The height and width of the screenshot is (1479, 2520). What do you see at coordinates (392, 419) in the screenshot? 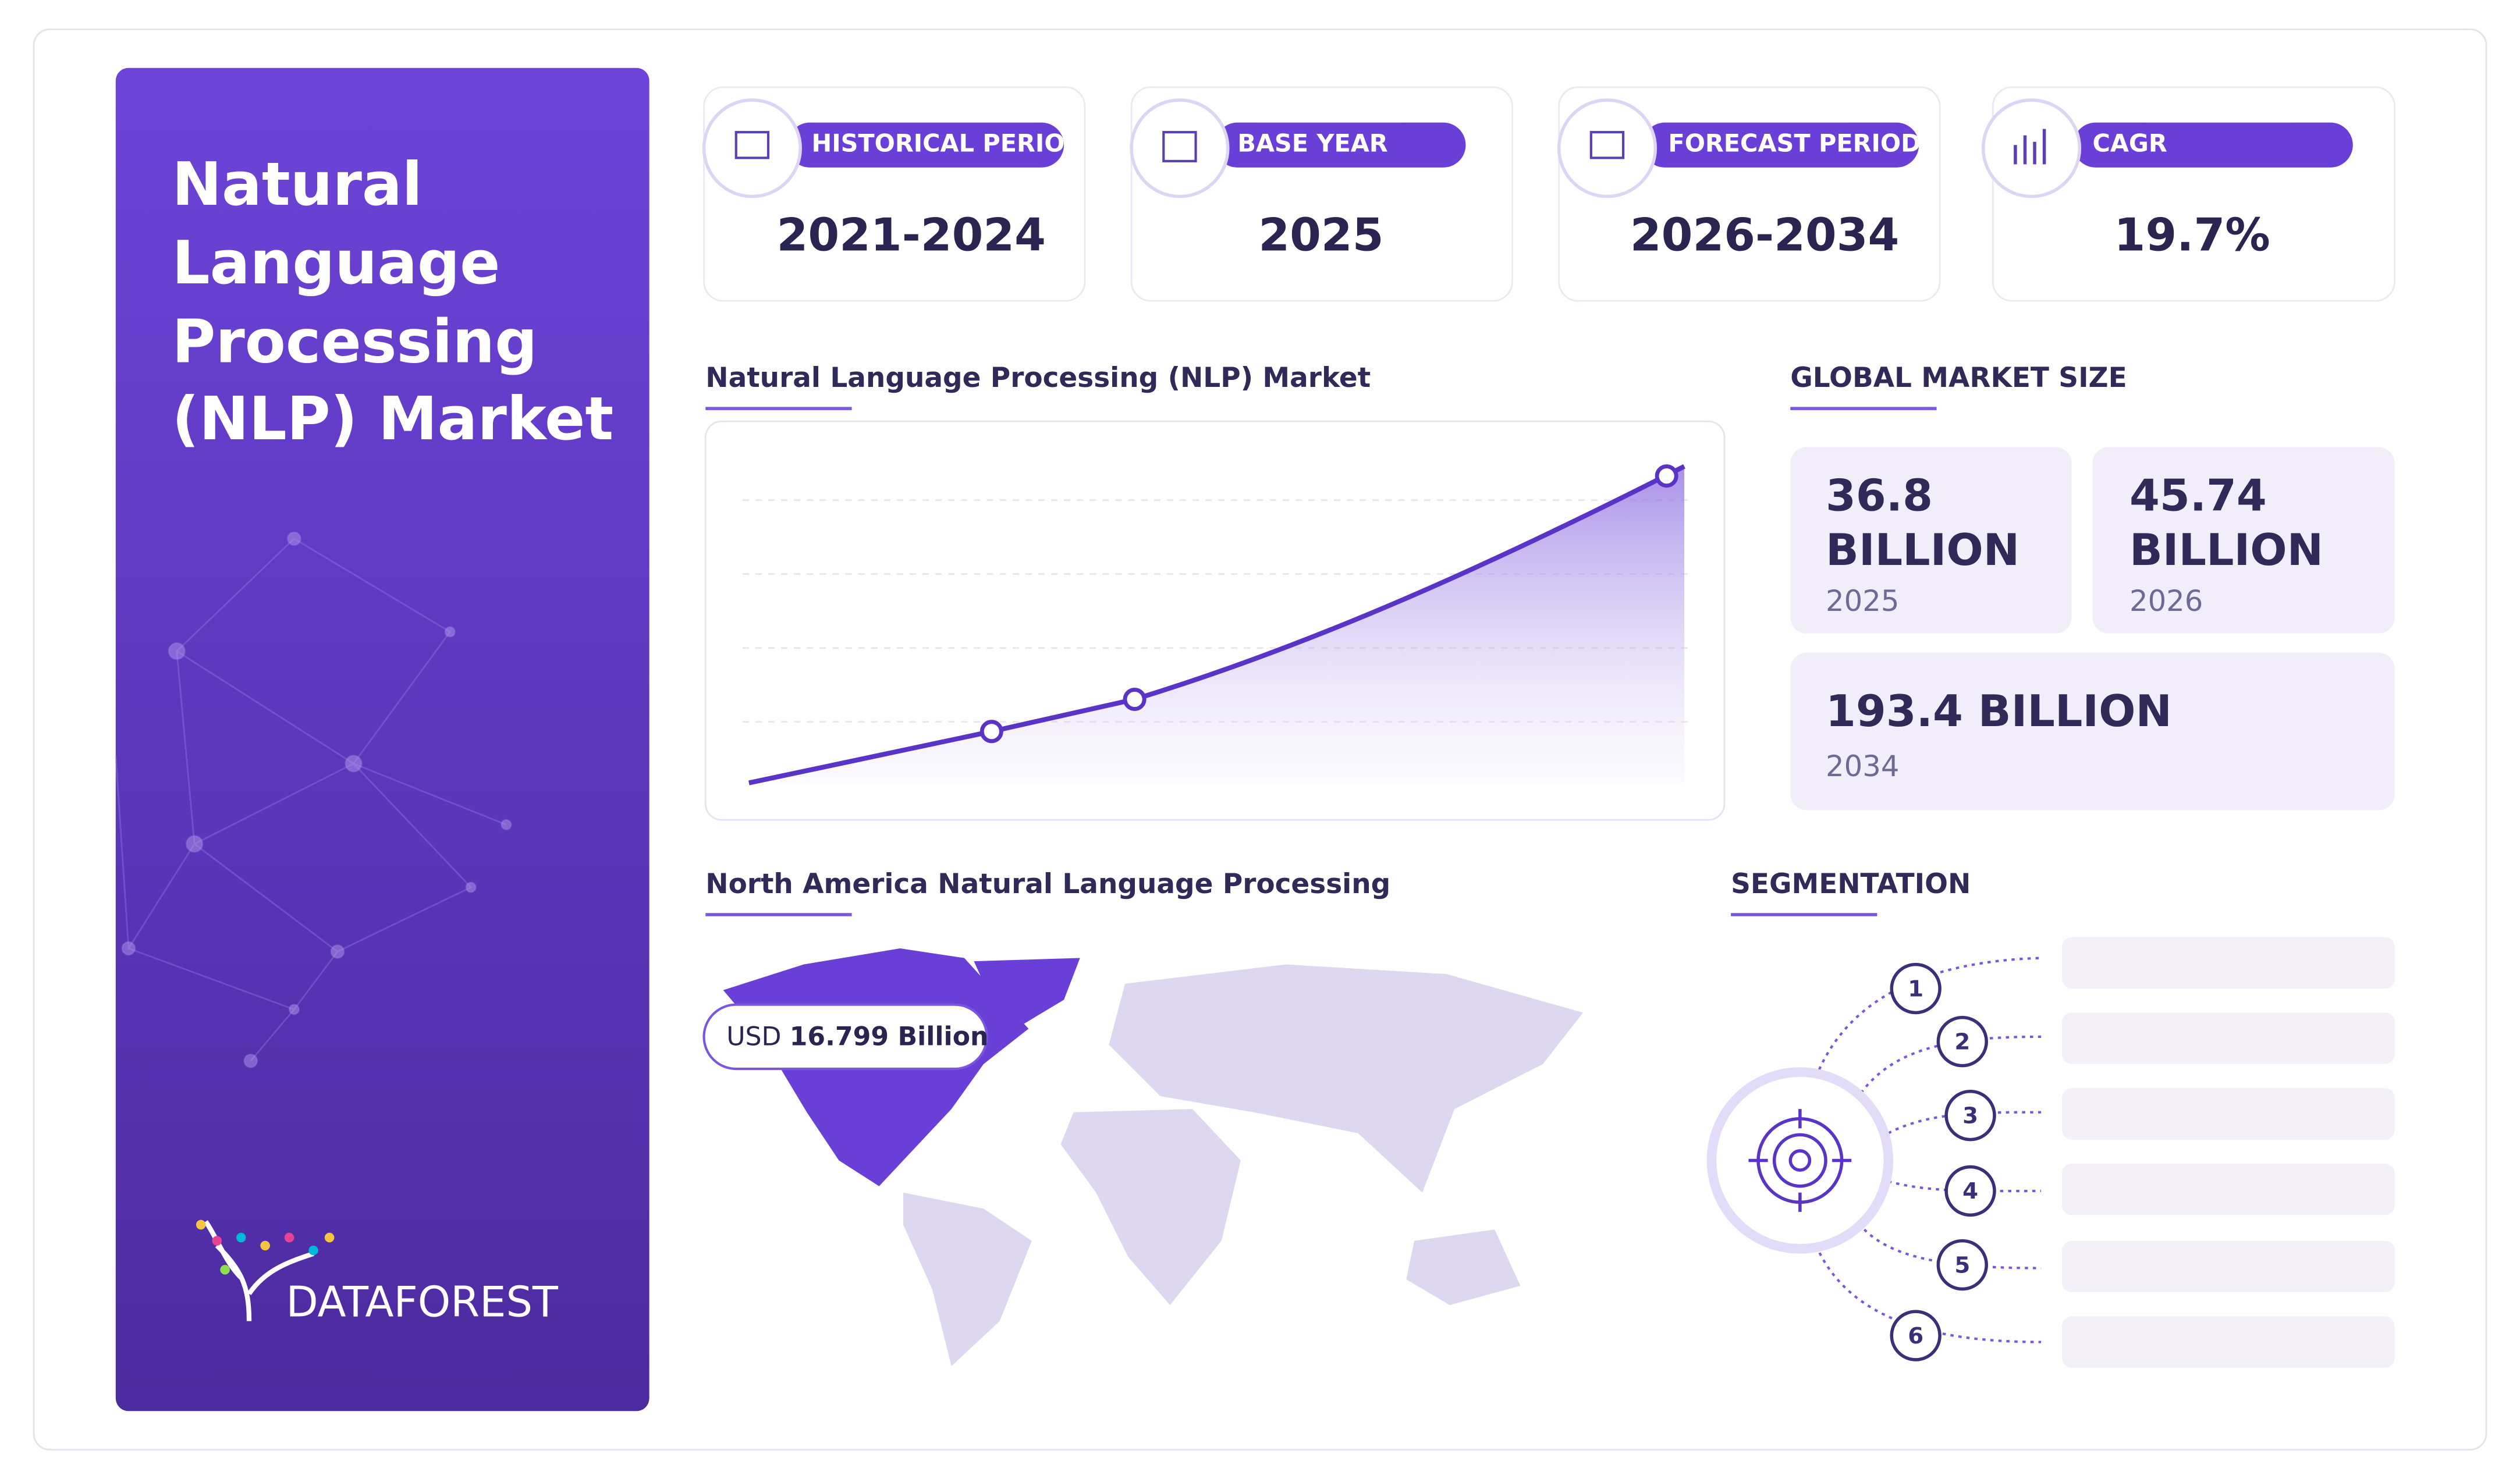
I see `title-line: (NLP) Market` at bounding box center [392, 419].